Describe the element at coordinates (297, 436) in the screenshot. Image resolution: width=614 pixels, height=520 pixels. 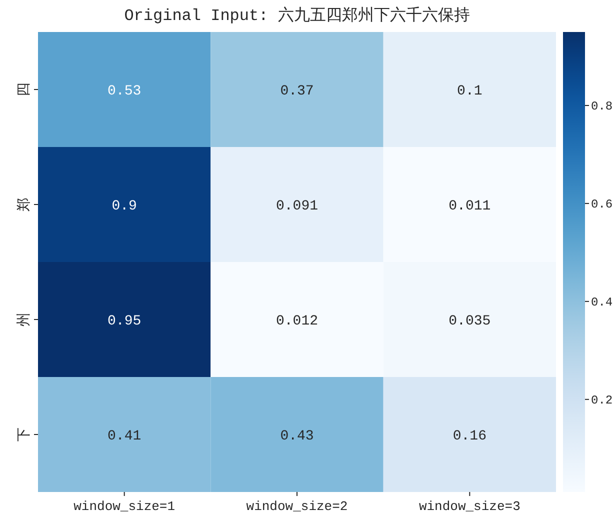
I see `data-label: 0.43` at that location.